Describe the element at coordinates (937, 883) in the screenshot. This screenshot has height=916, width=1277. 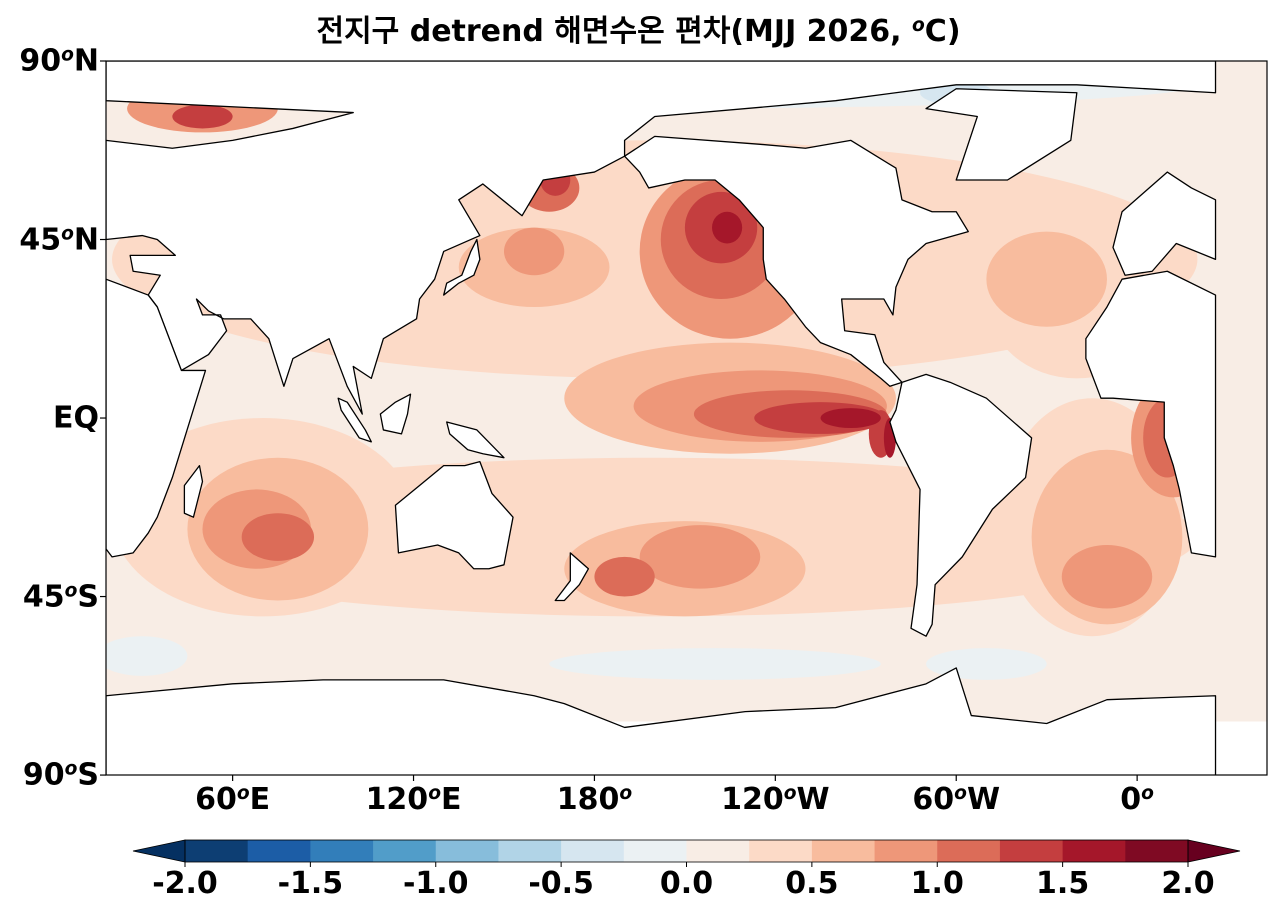
I see `colorbar-tick-label: 1.0` at that location.